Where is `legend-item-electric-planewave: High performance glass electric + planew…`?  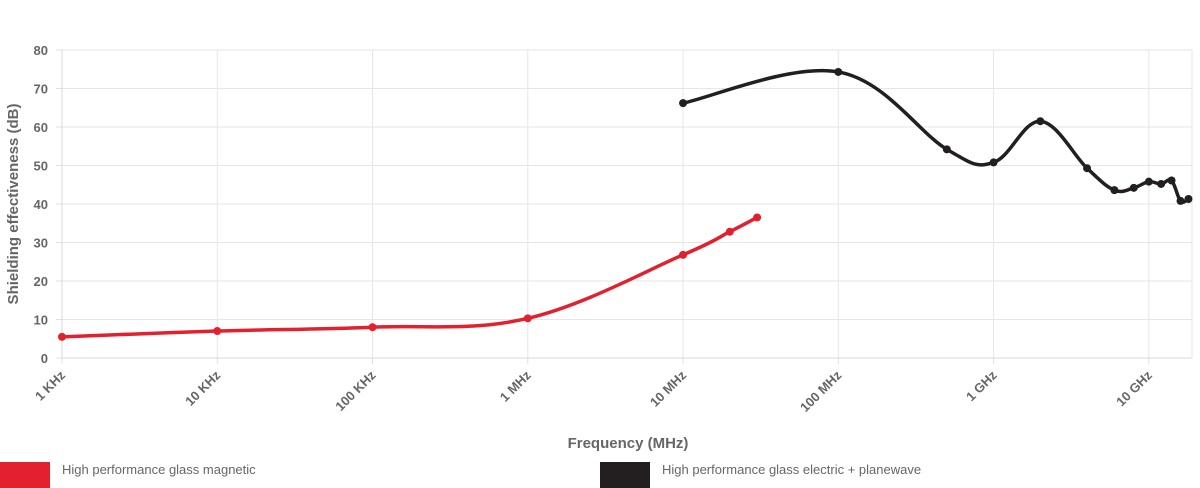
legend-item-electric-planewave: High performance glass electric + planew… is located at coordinates (760, 475).